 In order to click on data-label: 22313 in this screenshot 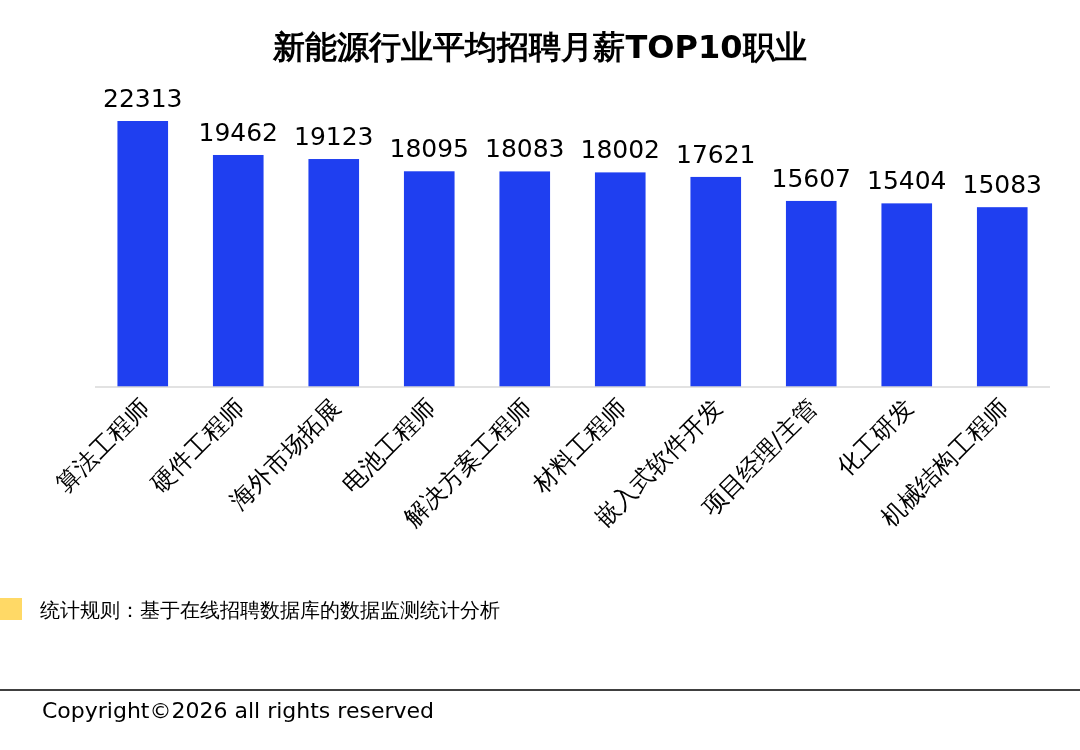, I will do `click(142, 98)`.